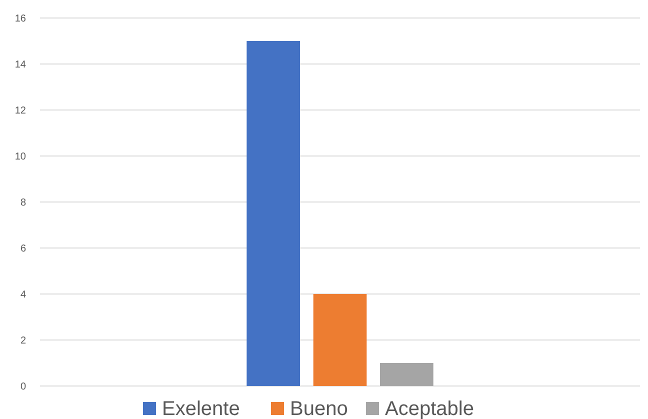 This screenshot has width=648, height=419. What do you see at coordinates (20, 111) in the screenshot?
I see `y-tick-label: 12` at bounding box center [20, 111].